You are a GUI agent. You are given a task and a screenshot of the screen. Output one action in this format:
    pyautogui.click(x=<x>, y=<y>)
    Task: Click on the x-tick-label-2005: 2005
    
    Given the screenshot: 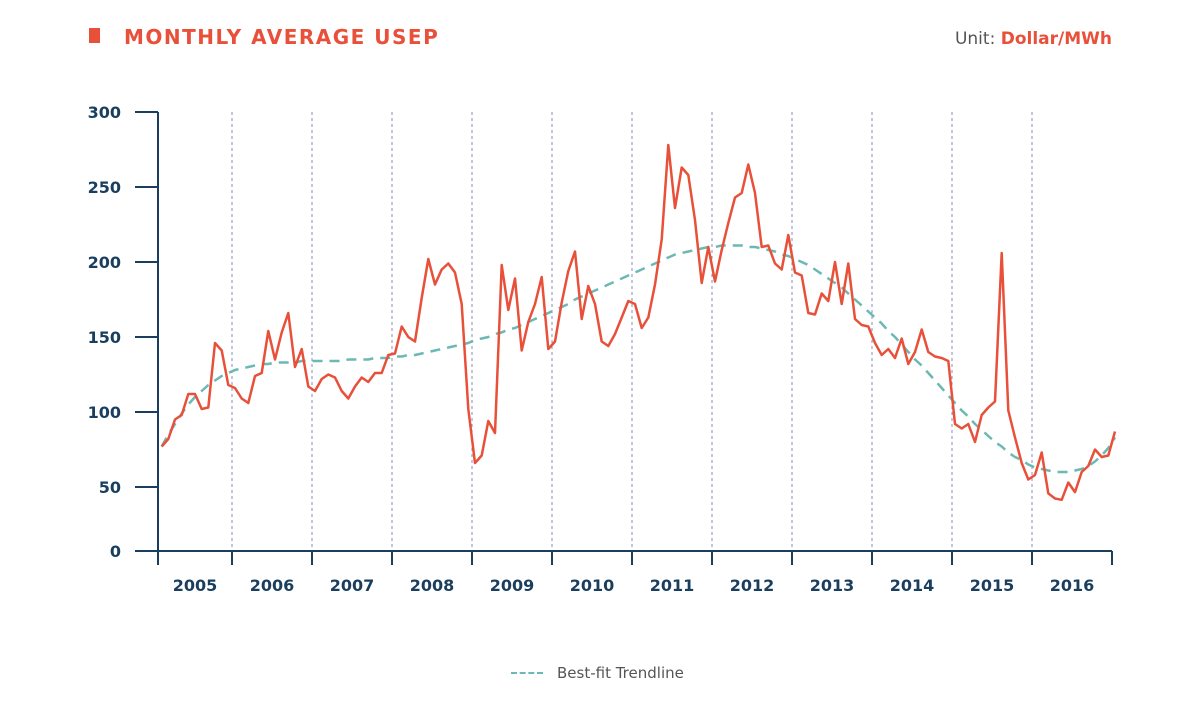 What is the action you would take?
    pyautogui.click(x=195, y=585)
    